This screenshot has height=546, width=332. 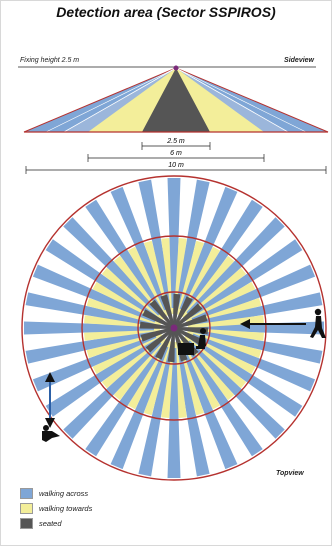 I want to click on fixing-height-label: Fixing height 2.5 m, so click(x=50, y=60).